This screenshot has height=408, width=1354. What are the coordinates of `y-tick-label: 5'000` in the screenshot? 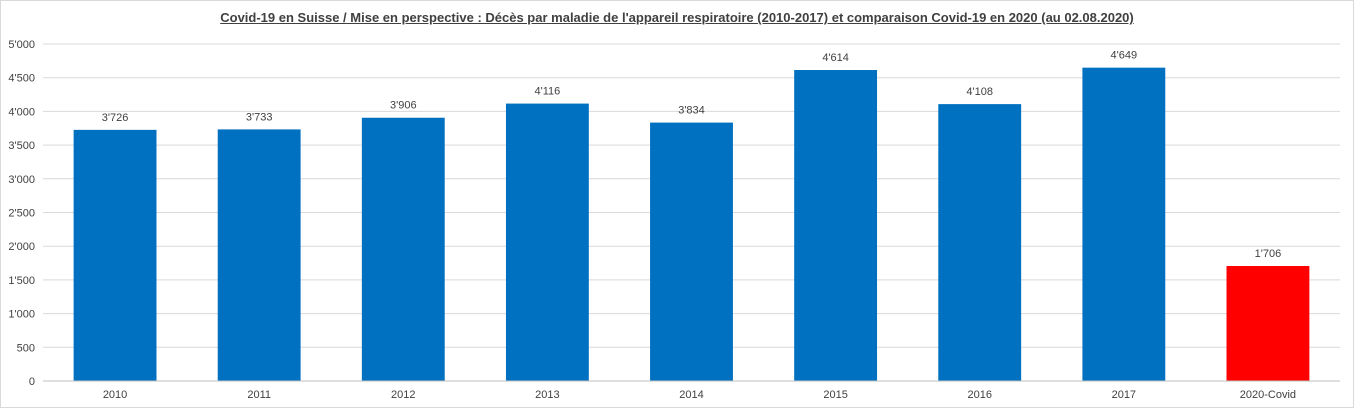 It's located at (21, 45).